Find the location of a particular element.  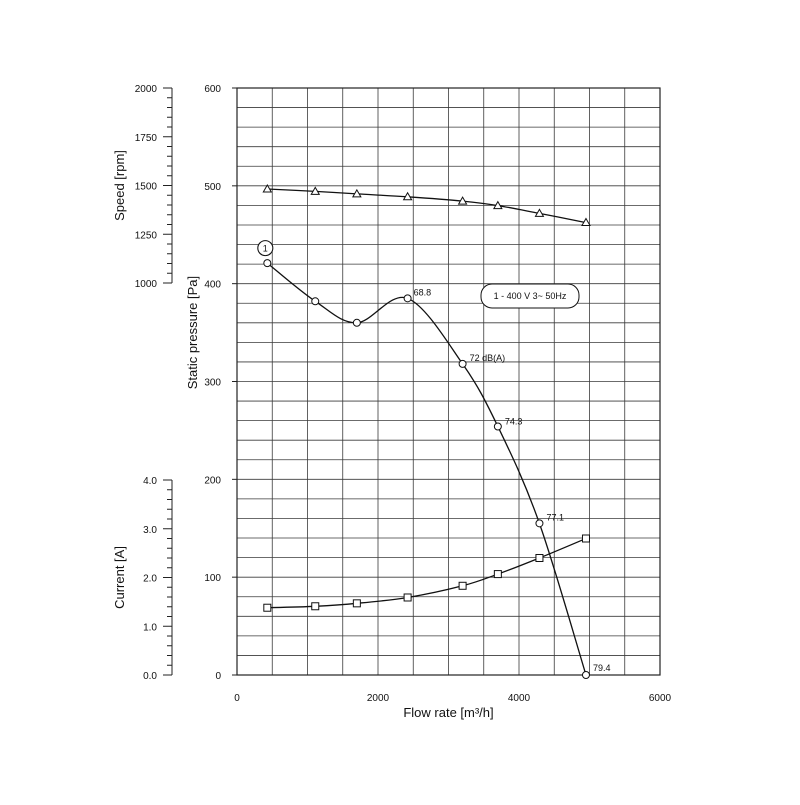

pressure-tick-label: 600 is located at coordinates (212, 89).